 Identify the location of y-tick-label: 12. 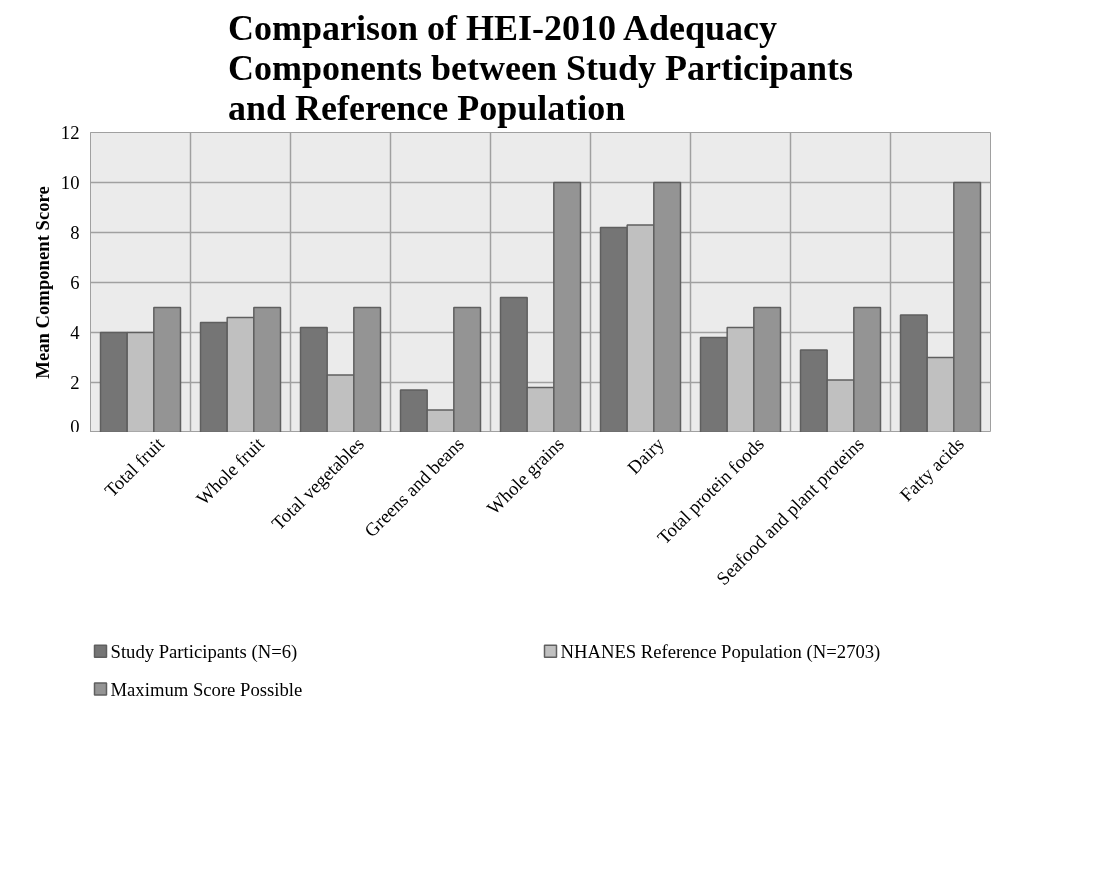
(70, 132).